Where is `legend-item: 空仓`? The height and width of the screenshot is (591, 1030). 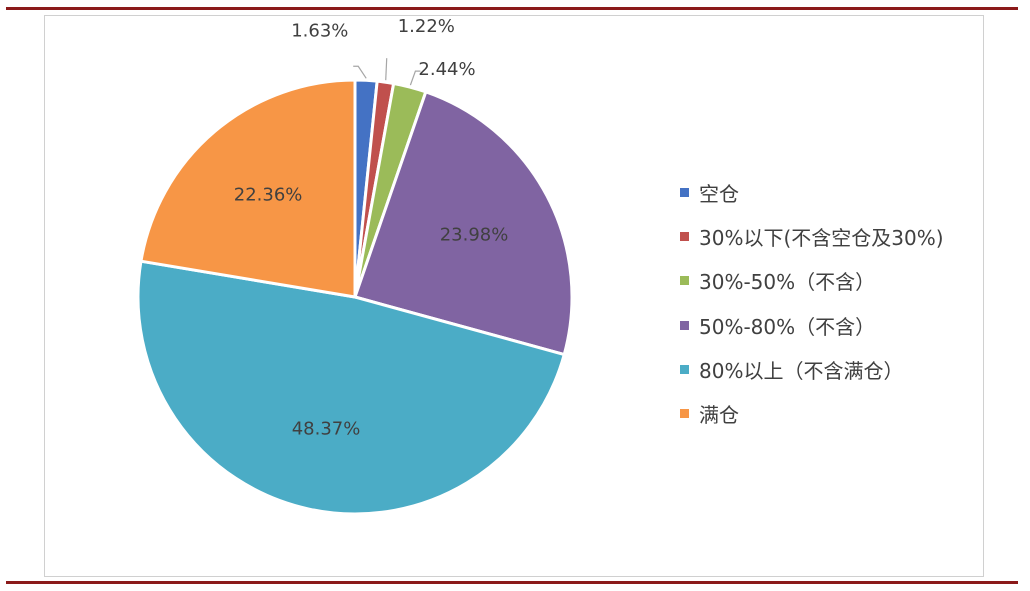 legend-item: 空仓 is located at coordinates (812, 192).